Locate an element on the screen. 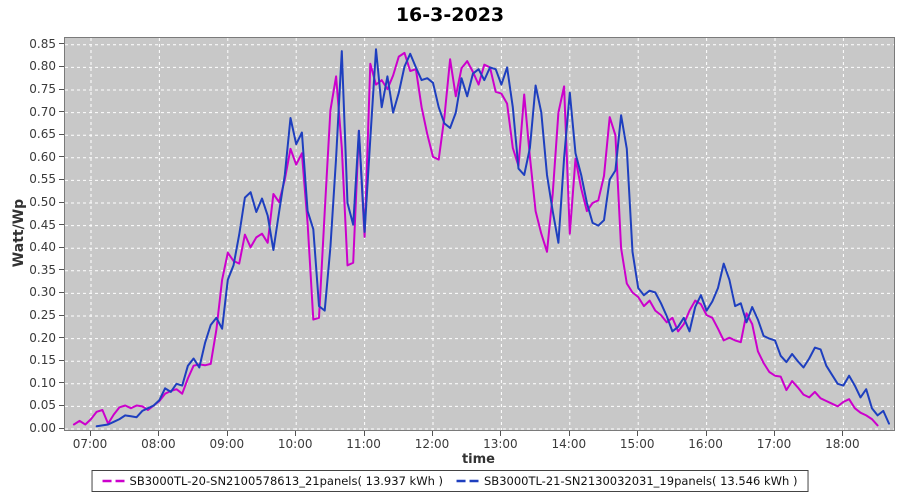 The image size is (900, 500). x-tick-label: 15:00 is located at coordinates (637, 444).